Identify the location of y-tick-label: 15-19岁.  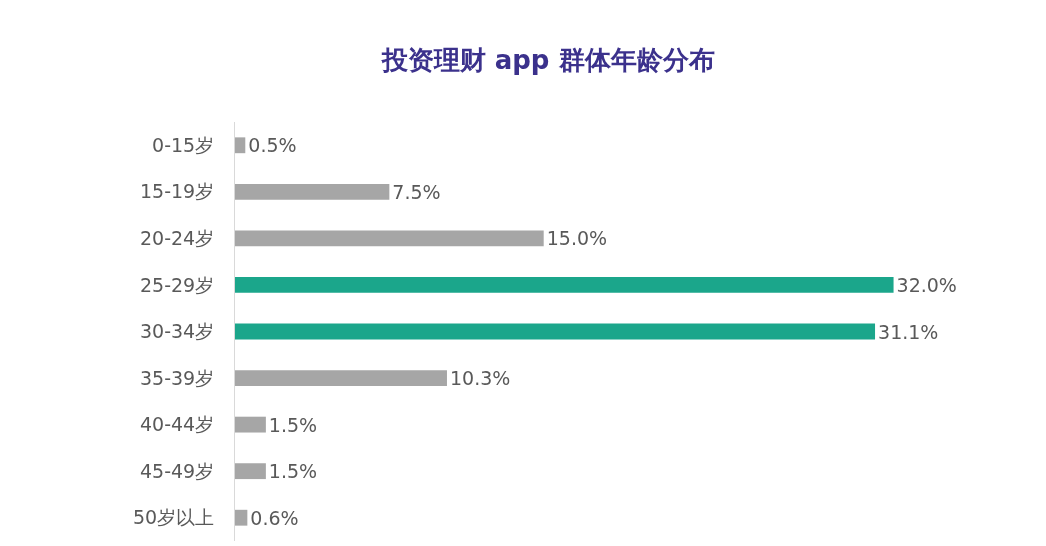
(177, 191).